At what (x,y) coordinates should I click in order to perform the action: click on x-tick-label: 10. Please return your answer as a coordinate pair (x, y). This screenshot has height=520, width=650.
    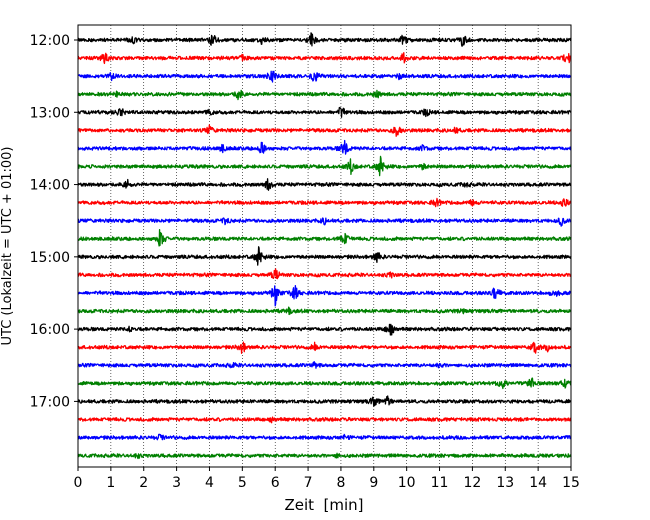
    Looking at the image, I should click on (407, 483).